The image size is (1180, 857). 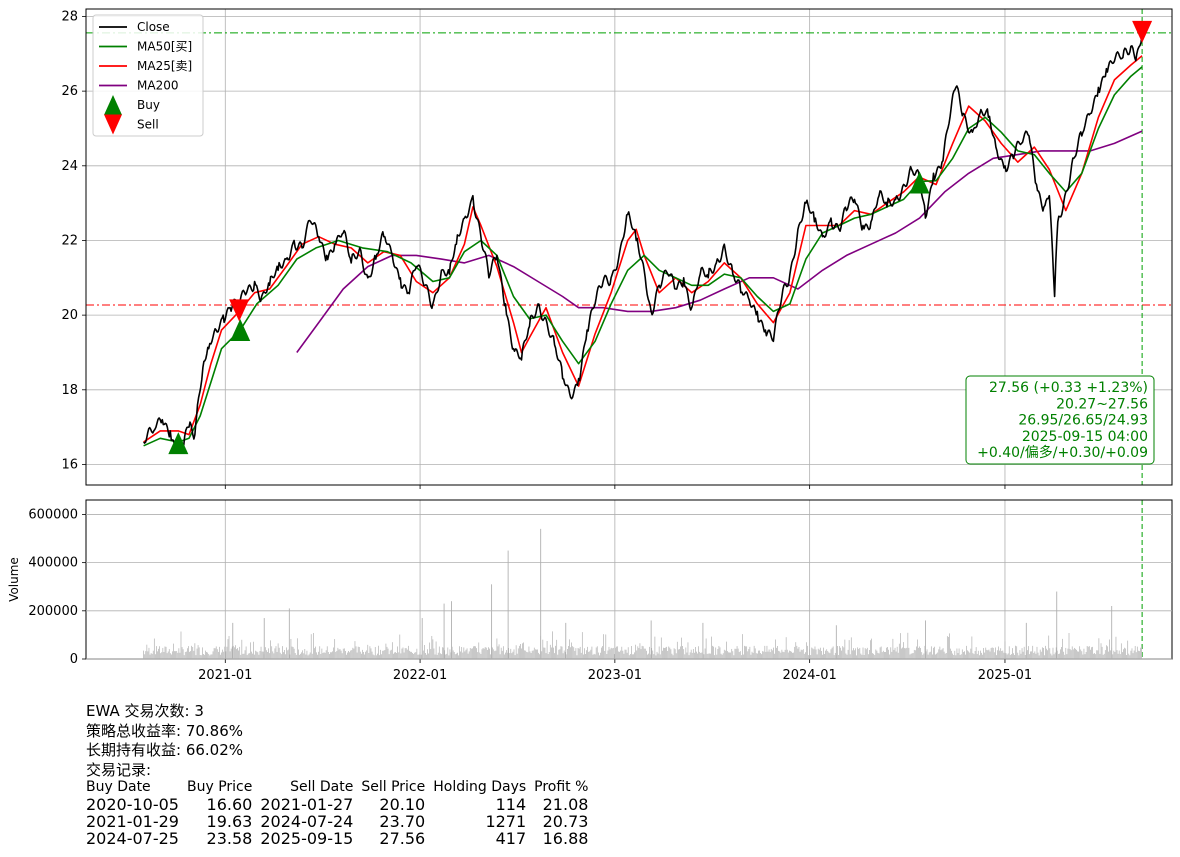 What do you see at coordinates (565, 821) in the screenshot?
I see `profit-cell: 20.73` at bounding box center [565, 821].